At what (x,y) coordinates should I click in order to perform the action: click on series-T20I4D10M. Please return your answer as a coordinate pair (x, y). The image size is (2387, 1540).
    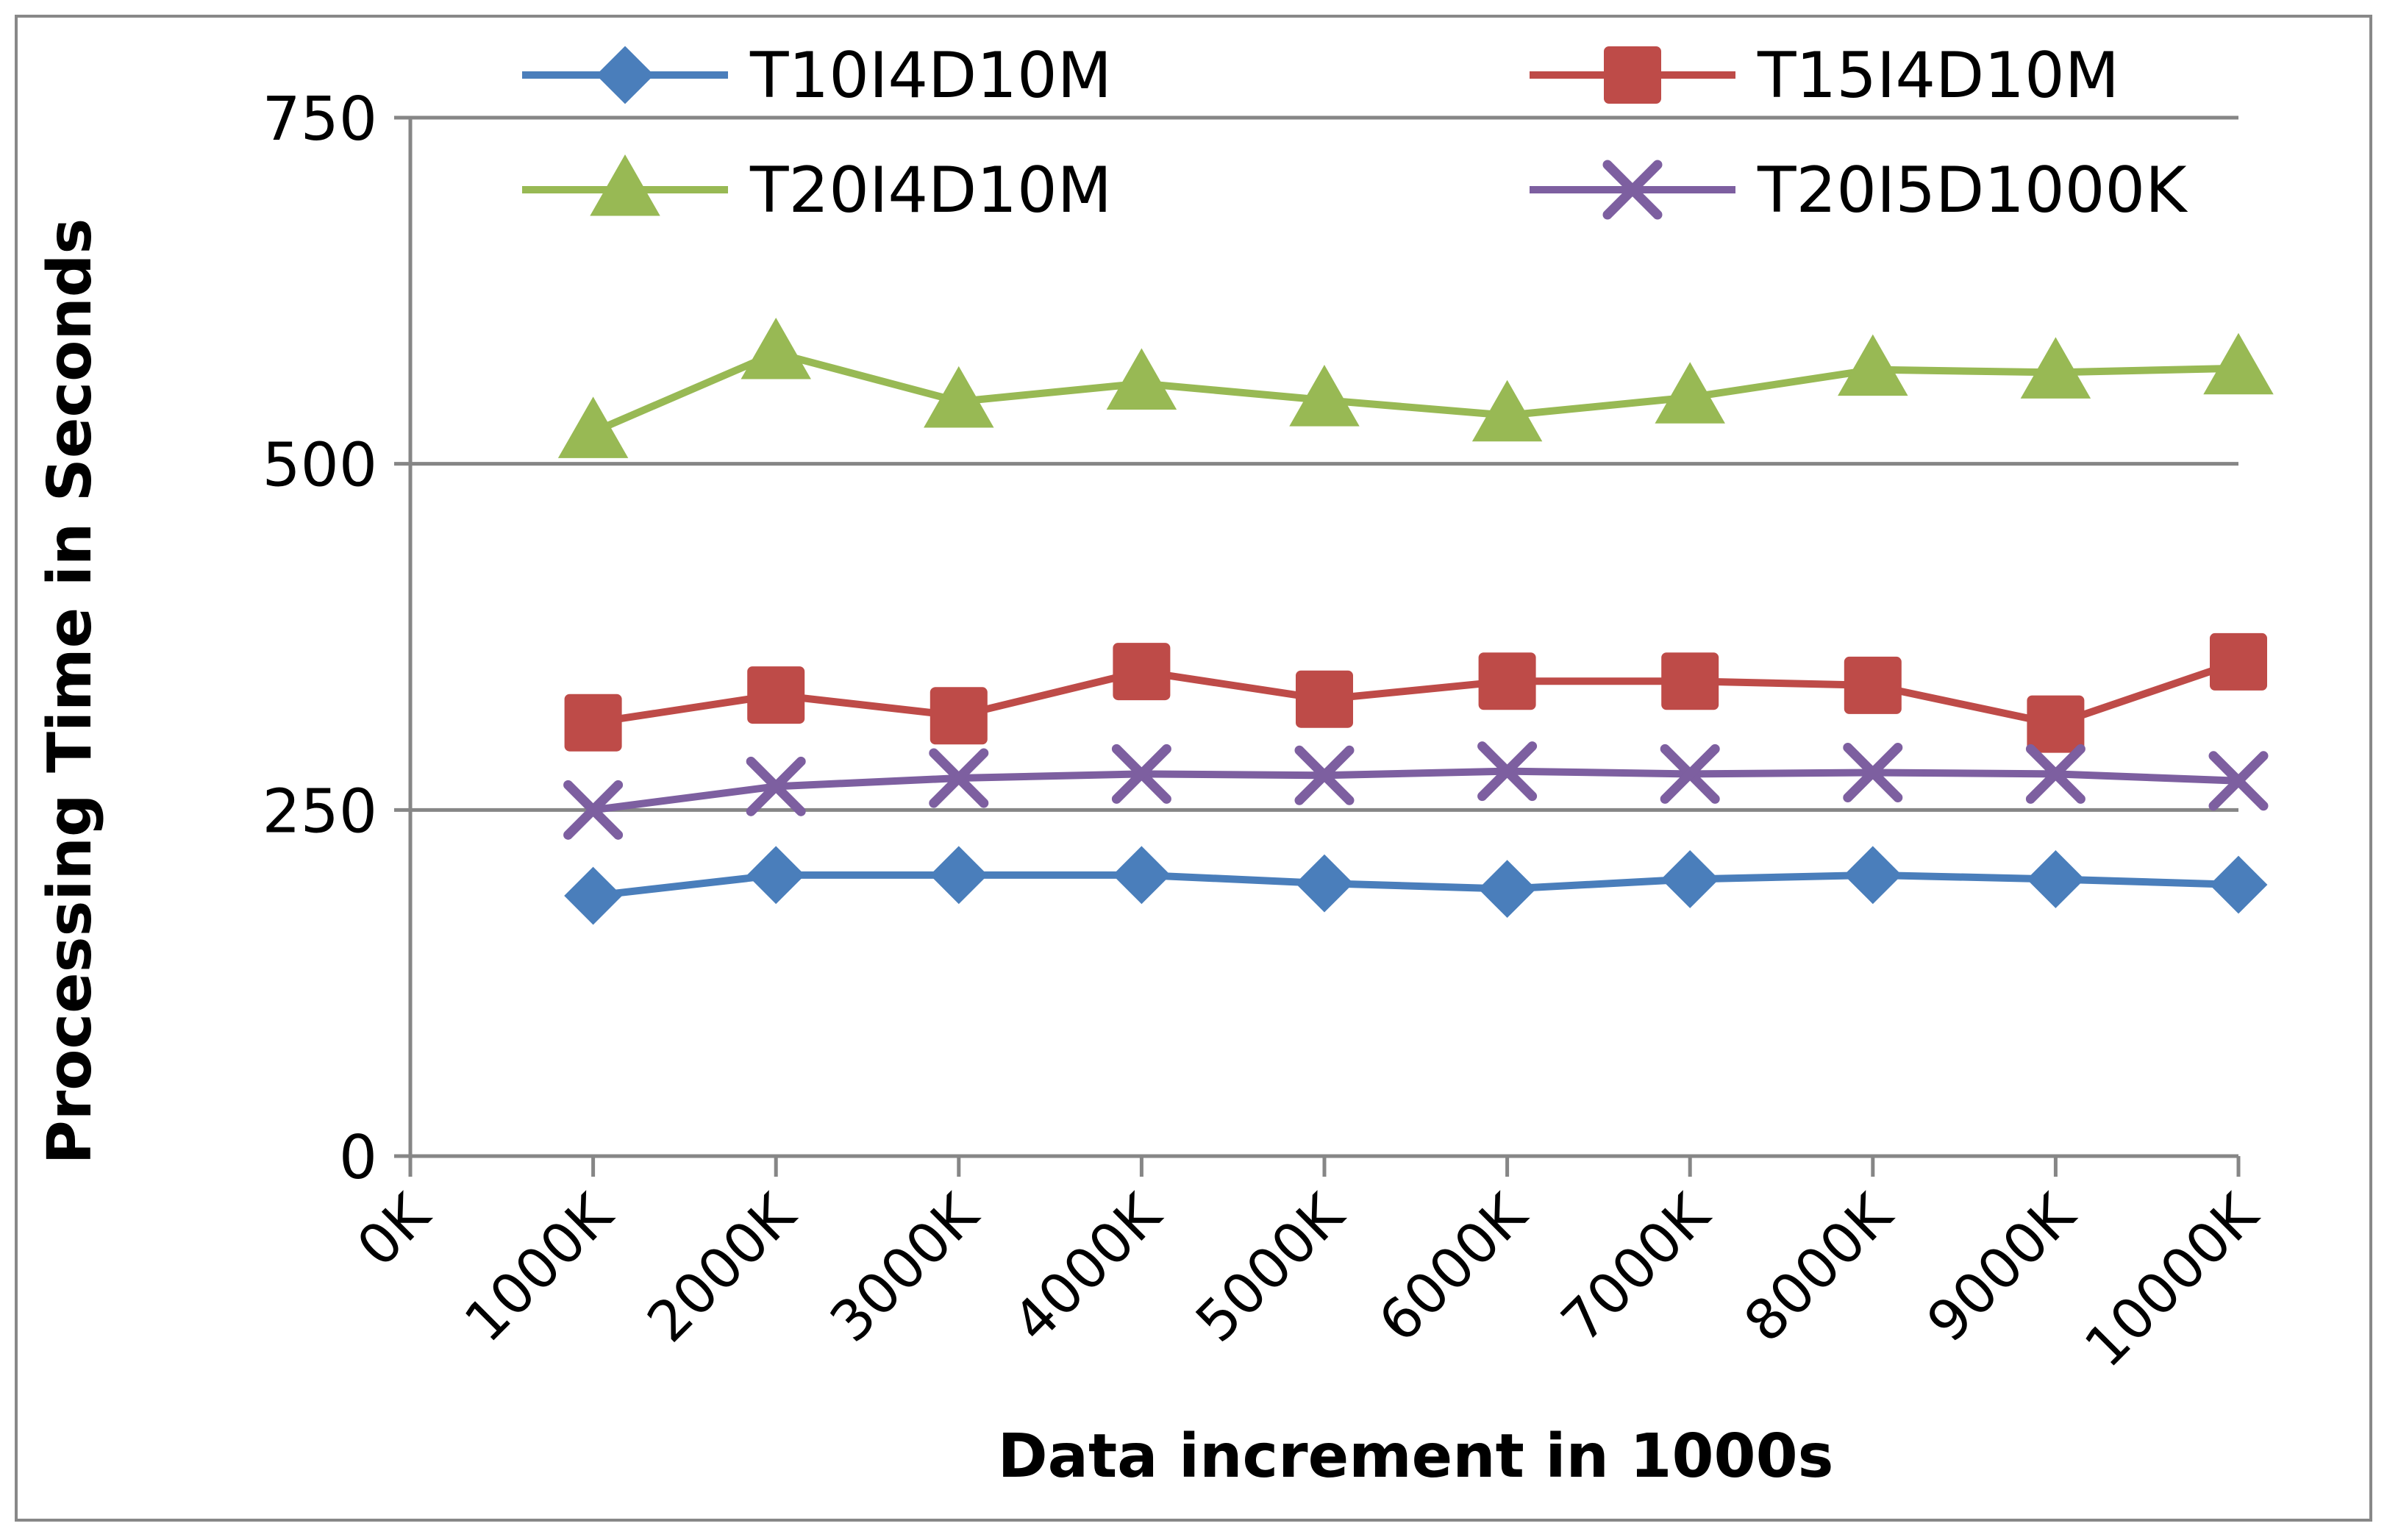
    Looking at the image, I should click on (1415, 388).